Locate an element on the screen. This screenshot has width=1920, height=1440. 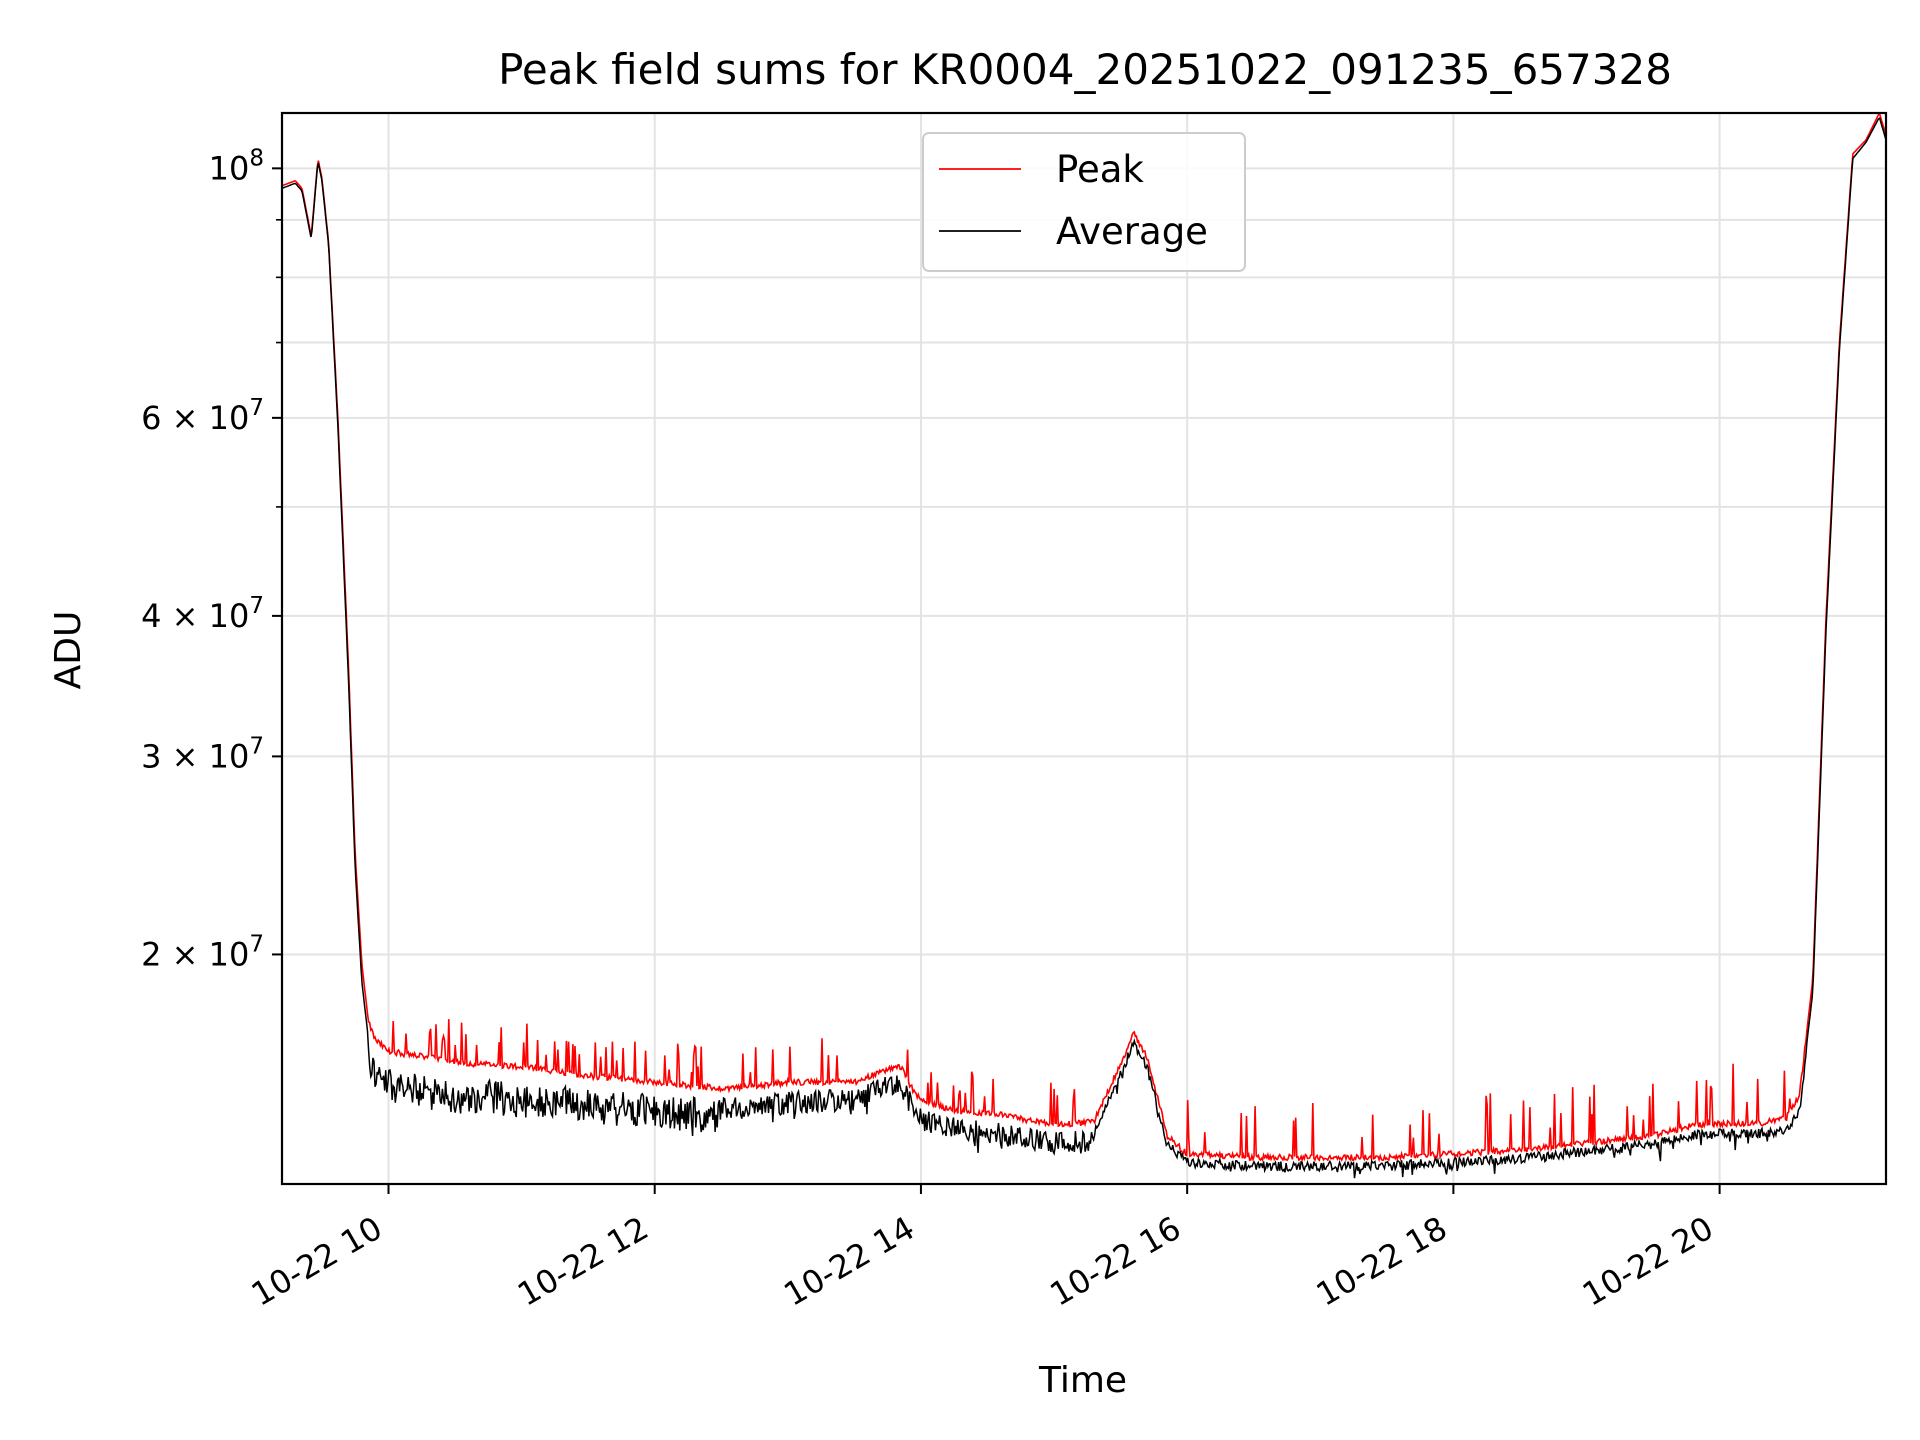
y-tick-mantissa: 2 is located at coordinates (151, 954).